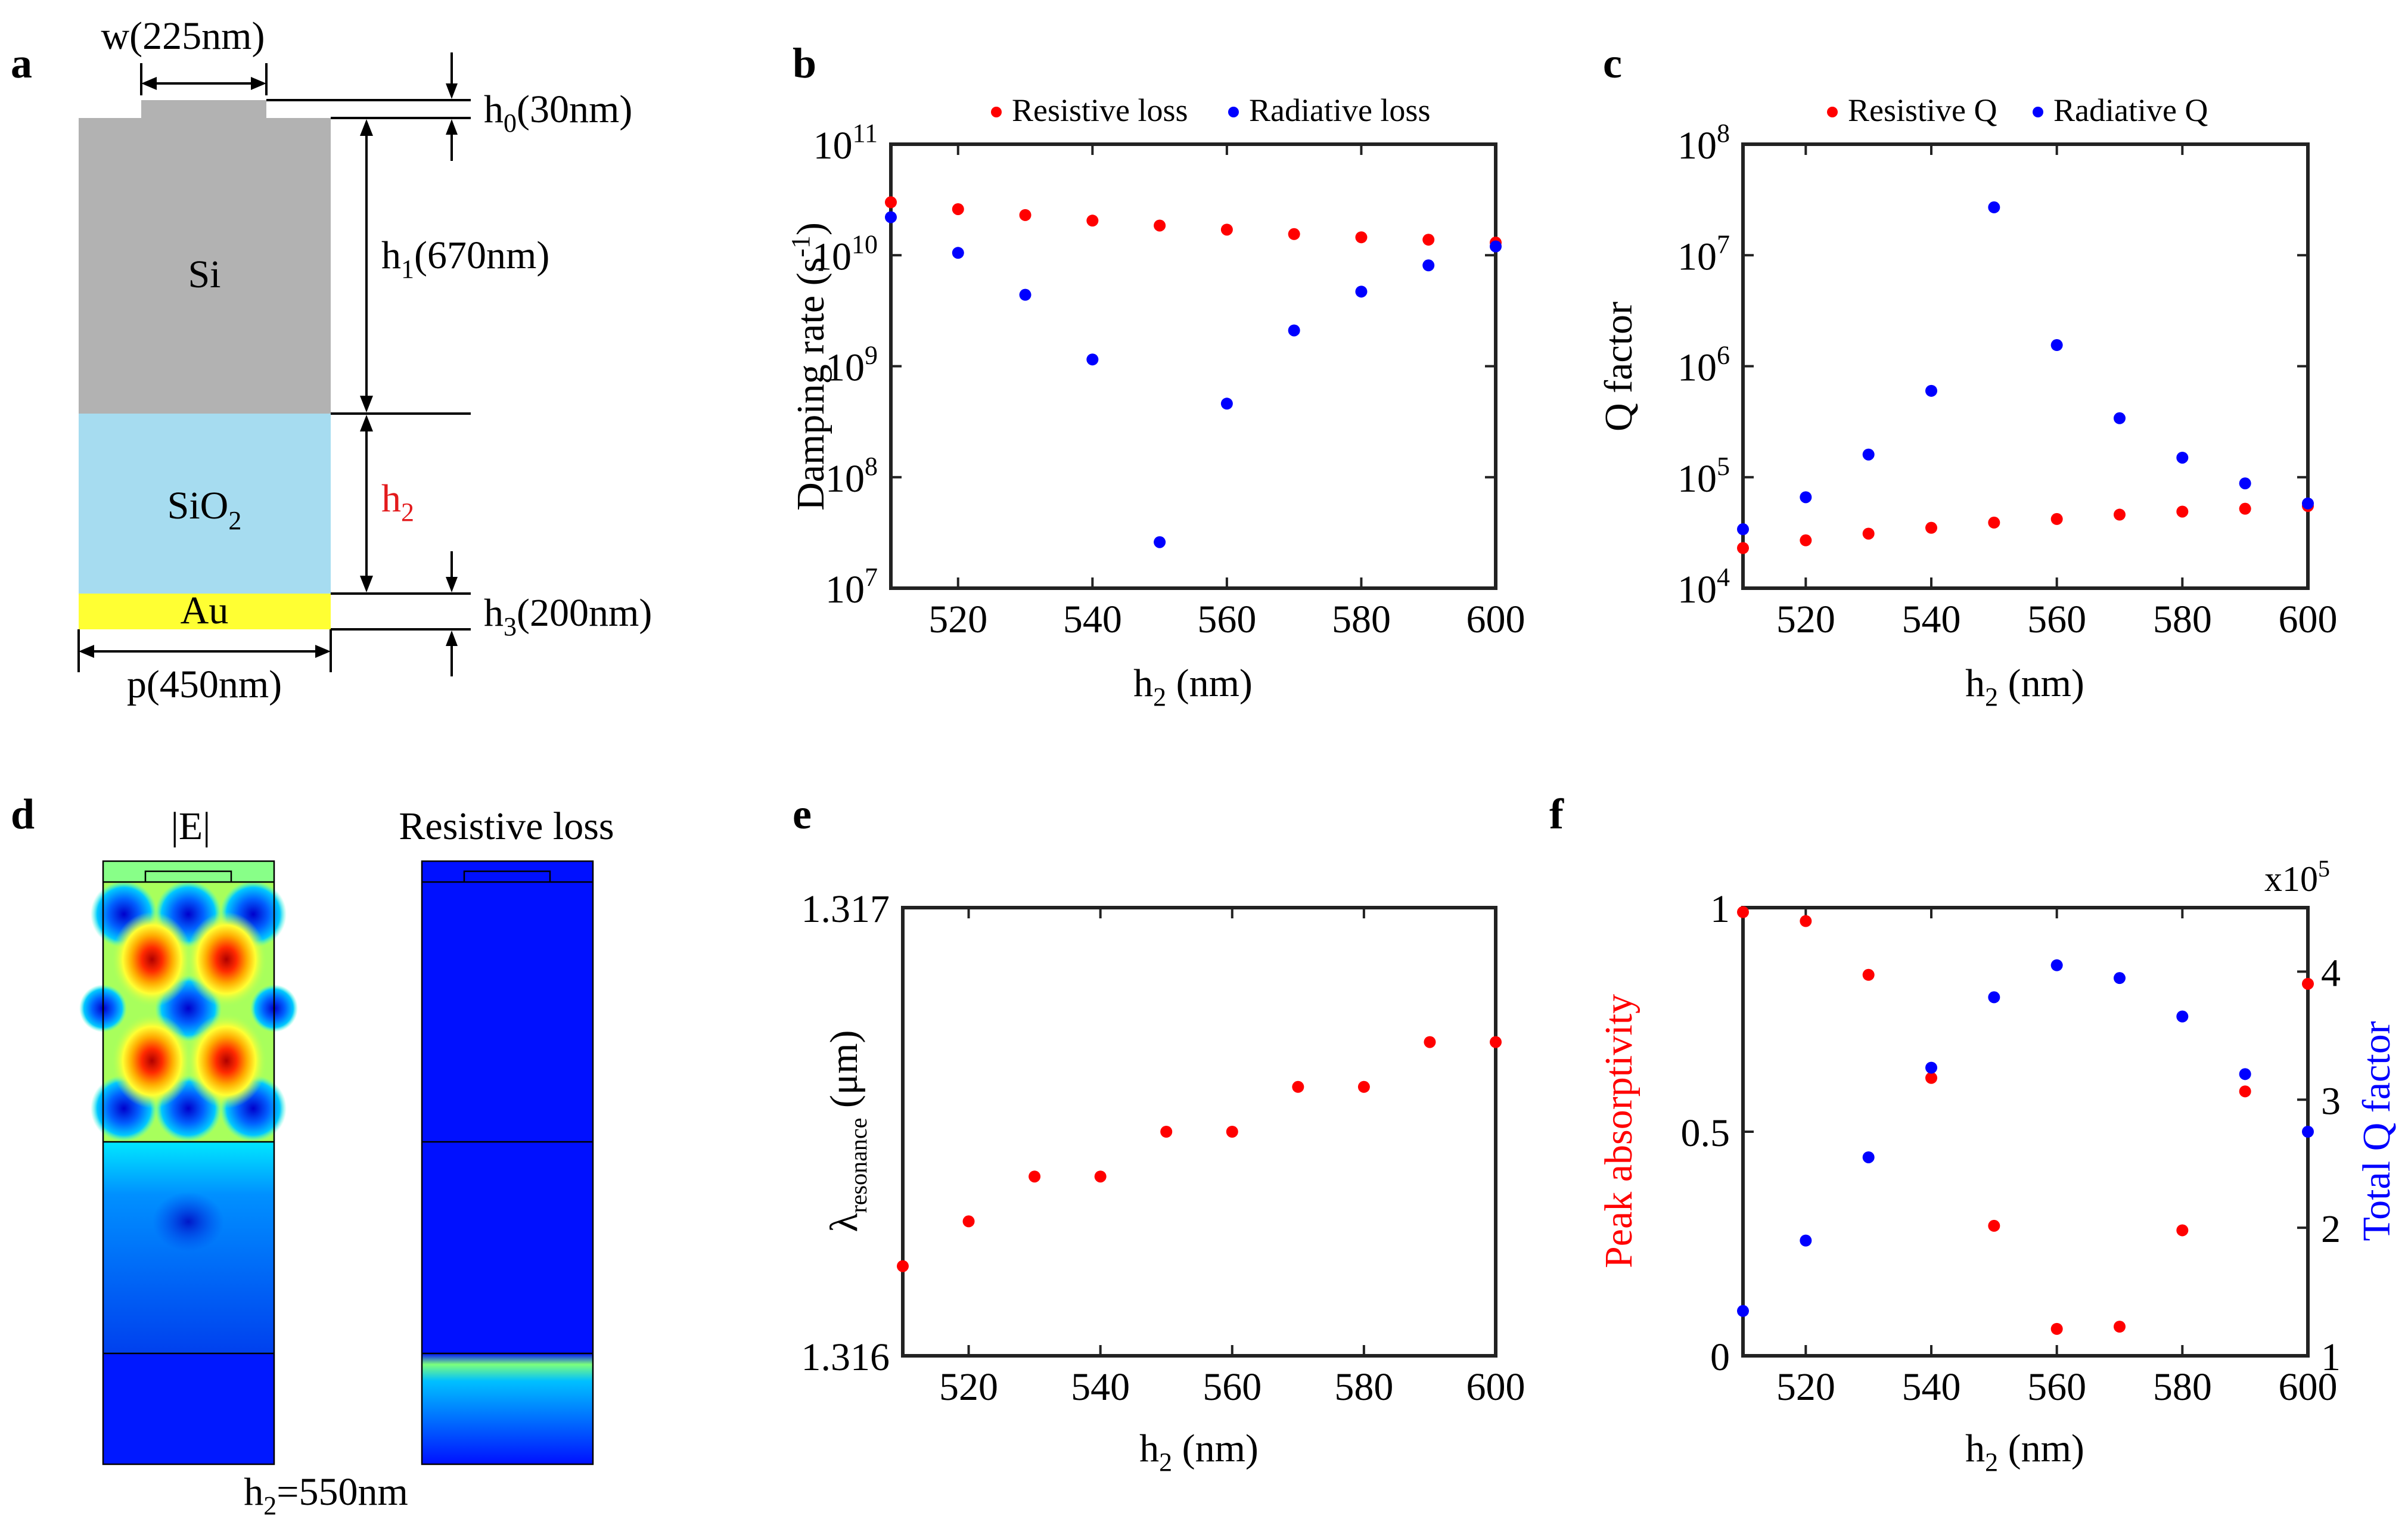  Describe the element at coordinates (188, 1162) in the screenshot. I see `e-field-map` at that location.